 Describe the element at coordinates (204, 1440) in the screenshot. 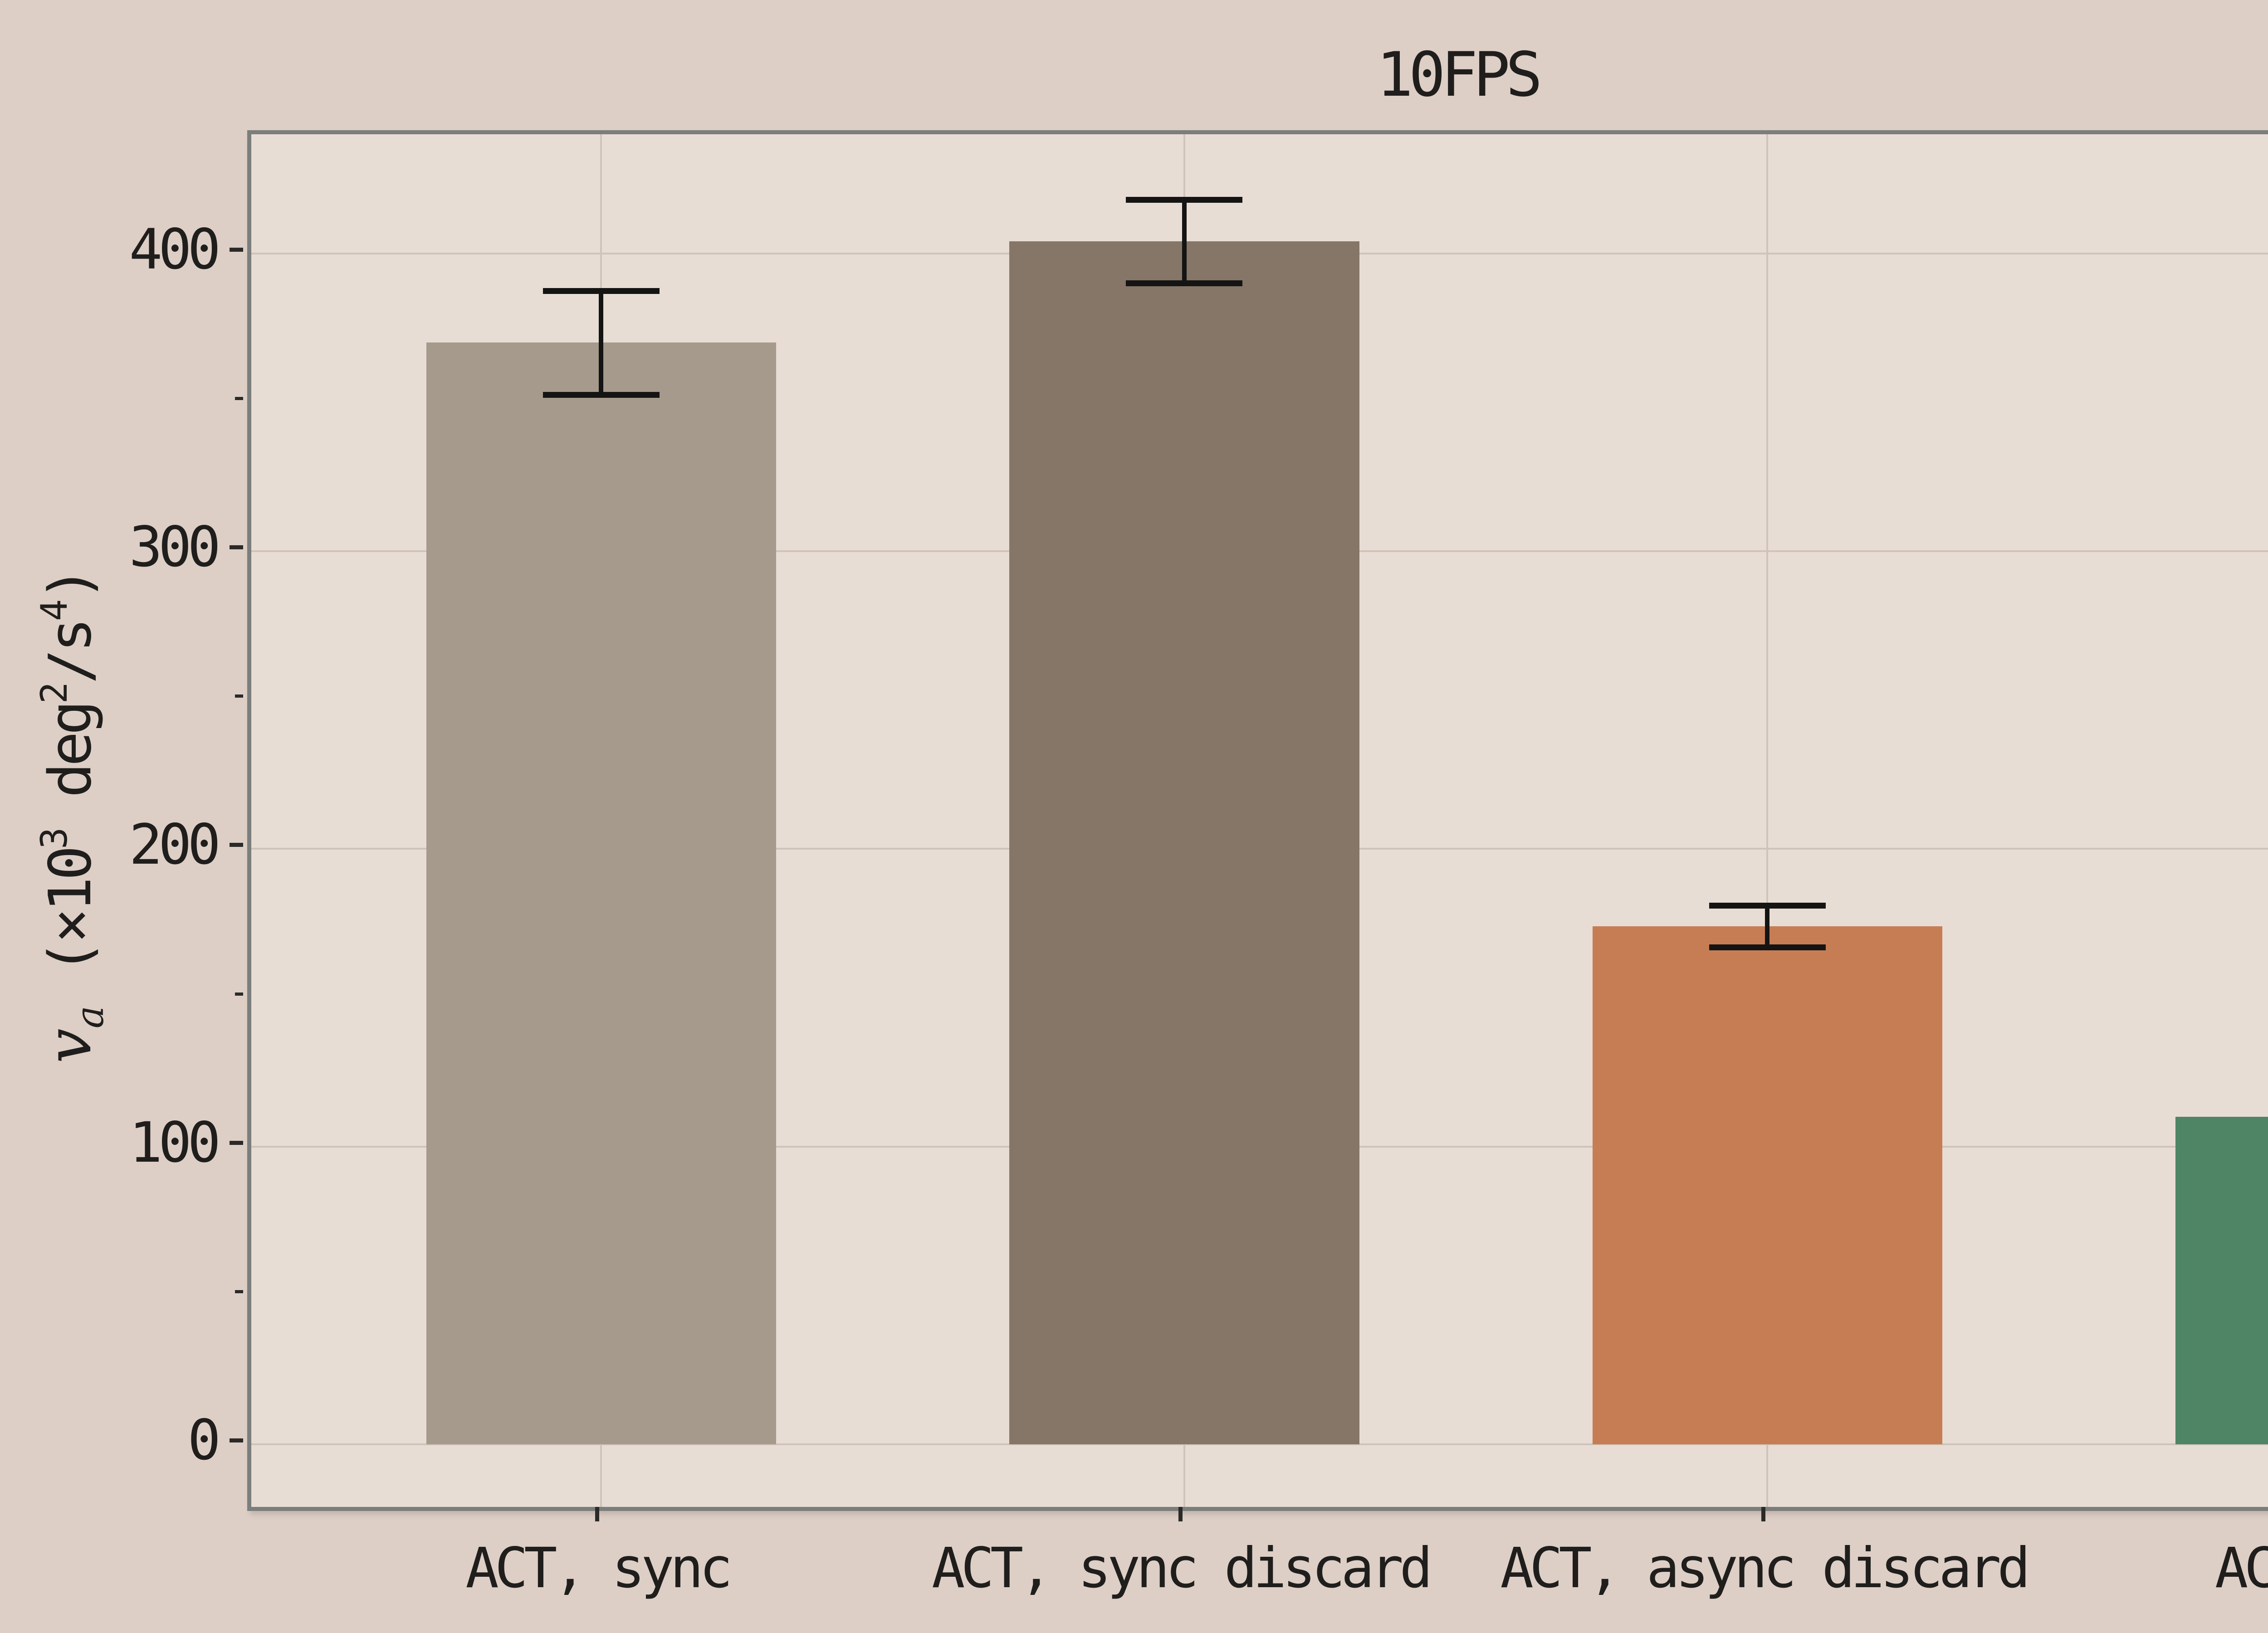

I see `y-tick-label: 0` at that location.